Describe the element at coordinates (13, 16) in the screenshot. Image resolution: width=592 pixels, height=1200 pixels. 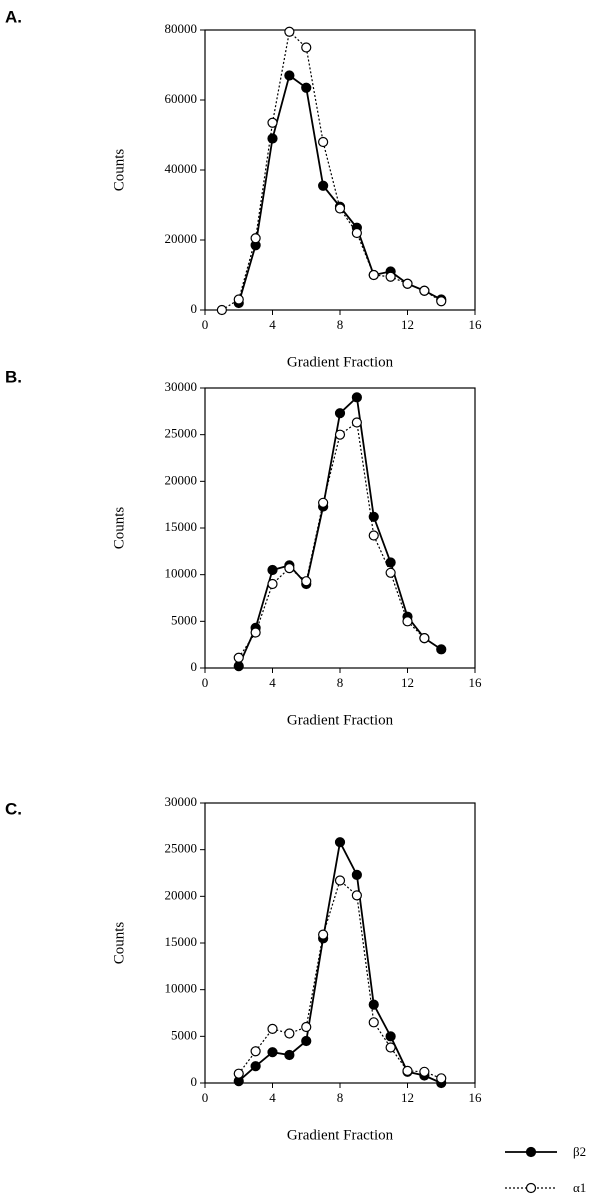
I see `panel-label: A.` at that location.